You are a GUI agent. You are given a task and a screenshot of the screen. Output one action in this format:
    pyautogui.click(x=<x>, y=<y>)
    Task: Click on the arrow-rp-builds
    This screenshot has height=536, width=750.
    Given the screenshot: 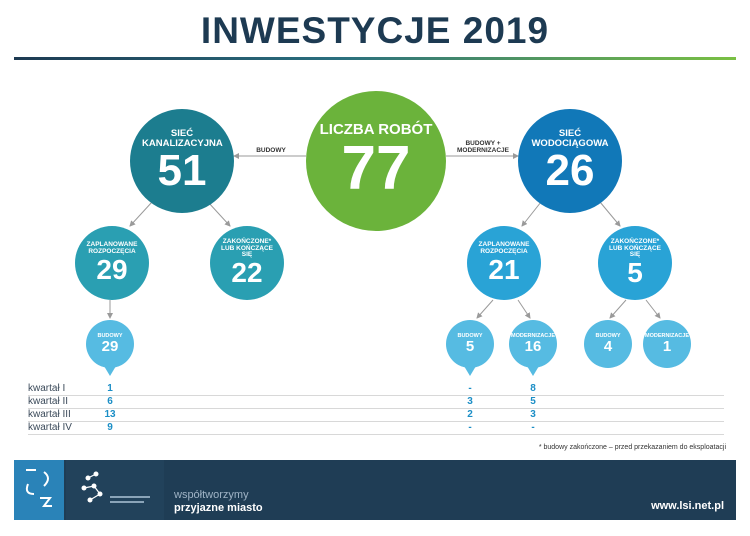 What is the action you would take?
    pyautogui.click(x=485, y=309)
    